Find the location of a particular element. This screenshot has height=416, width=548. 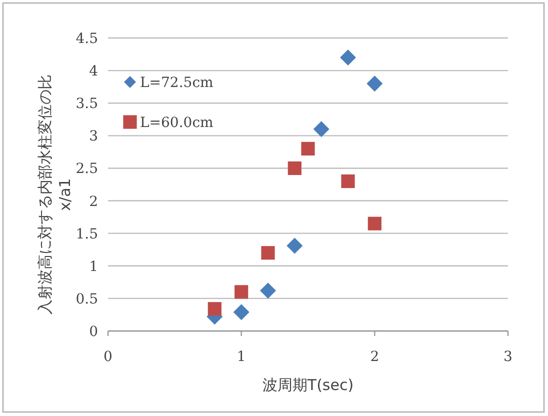

y-tick-label: 4.5 is located at coordinates (87, 39).